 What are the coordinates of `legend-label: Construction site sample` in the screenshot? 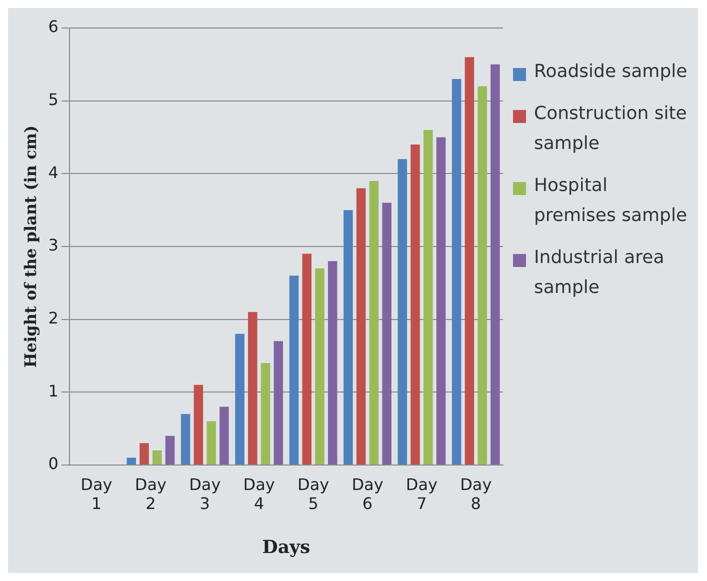 It's located at (611, 129).